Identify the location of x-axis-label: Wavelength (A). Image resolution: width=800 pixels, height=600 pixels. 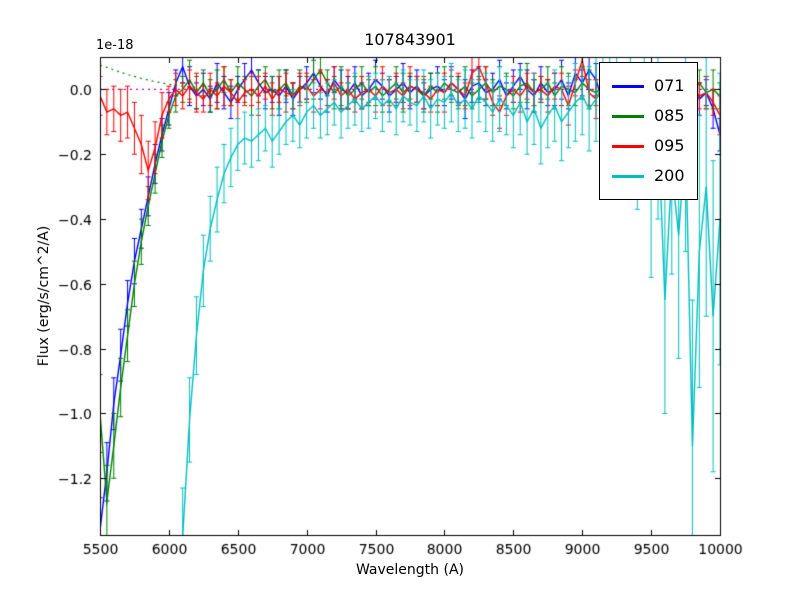
(409, 570).